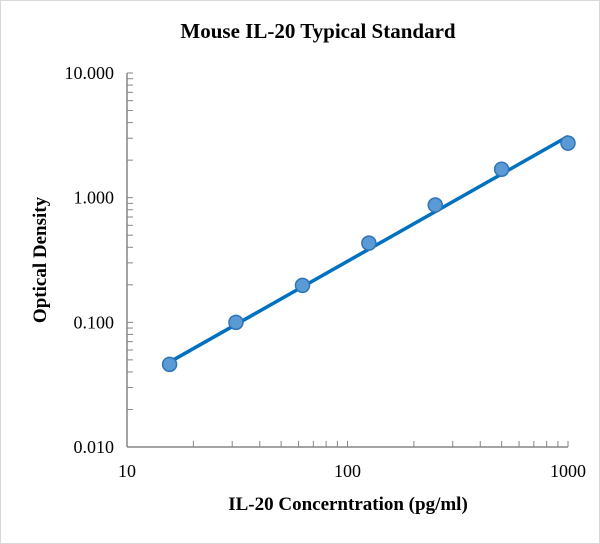  I want to click on x-tick-label: 100, so click(347, 471).